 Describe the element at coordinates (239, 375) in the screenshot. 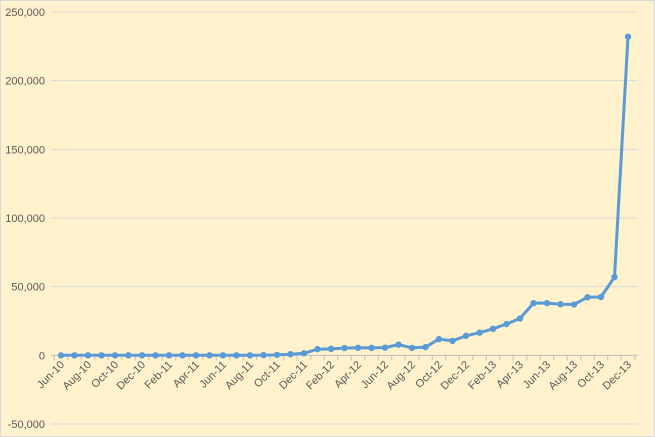

I see `x-tick-label: Aug-11` at that location.